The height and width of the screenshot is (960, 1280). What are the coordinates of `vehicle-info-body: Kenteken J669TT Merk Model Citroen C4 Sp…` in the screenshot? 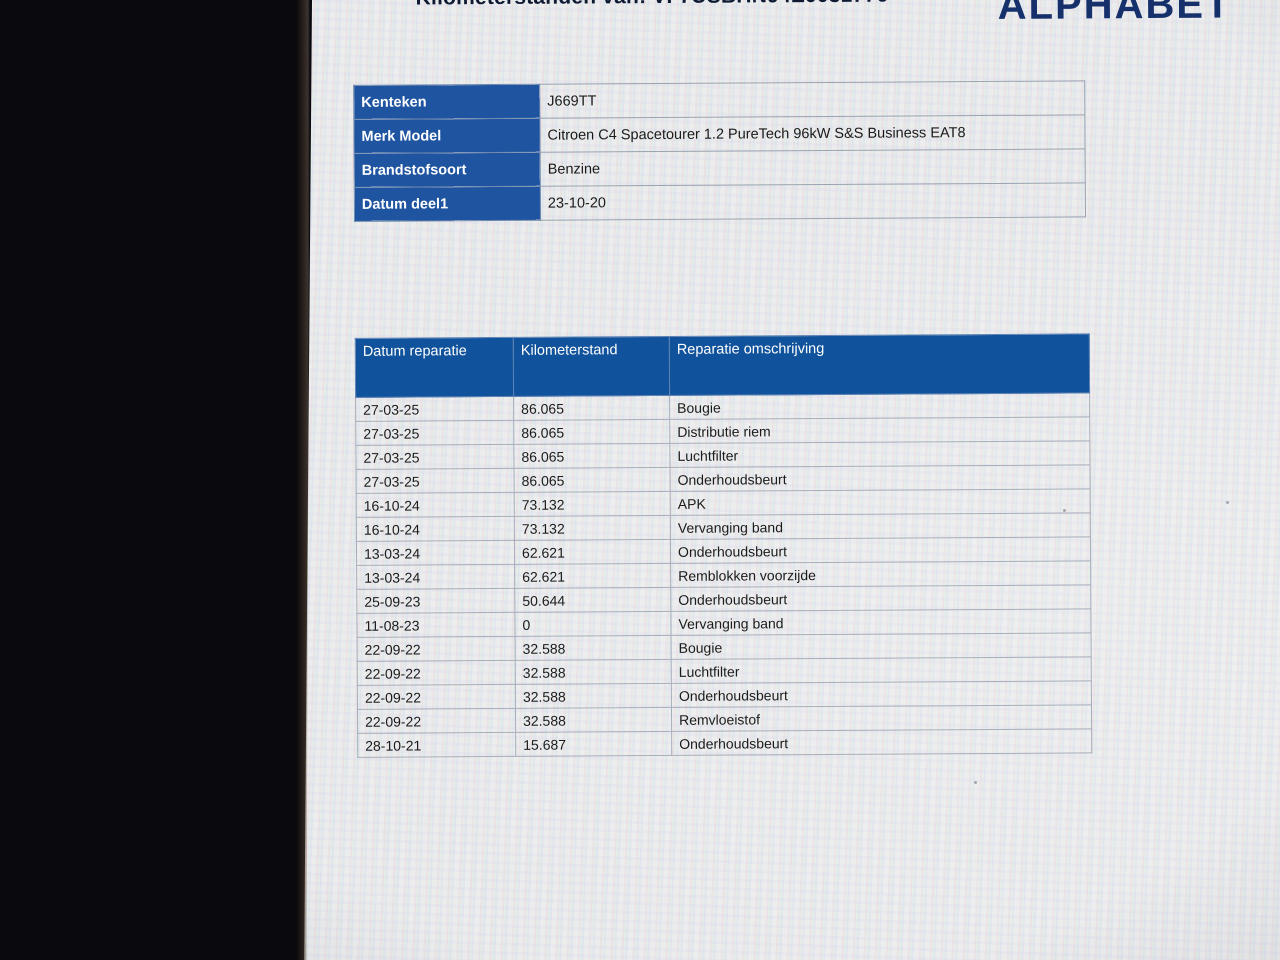 It's located at (719, 151).